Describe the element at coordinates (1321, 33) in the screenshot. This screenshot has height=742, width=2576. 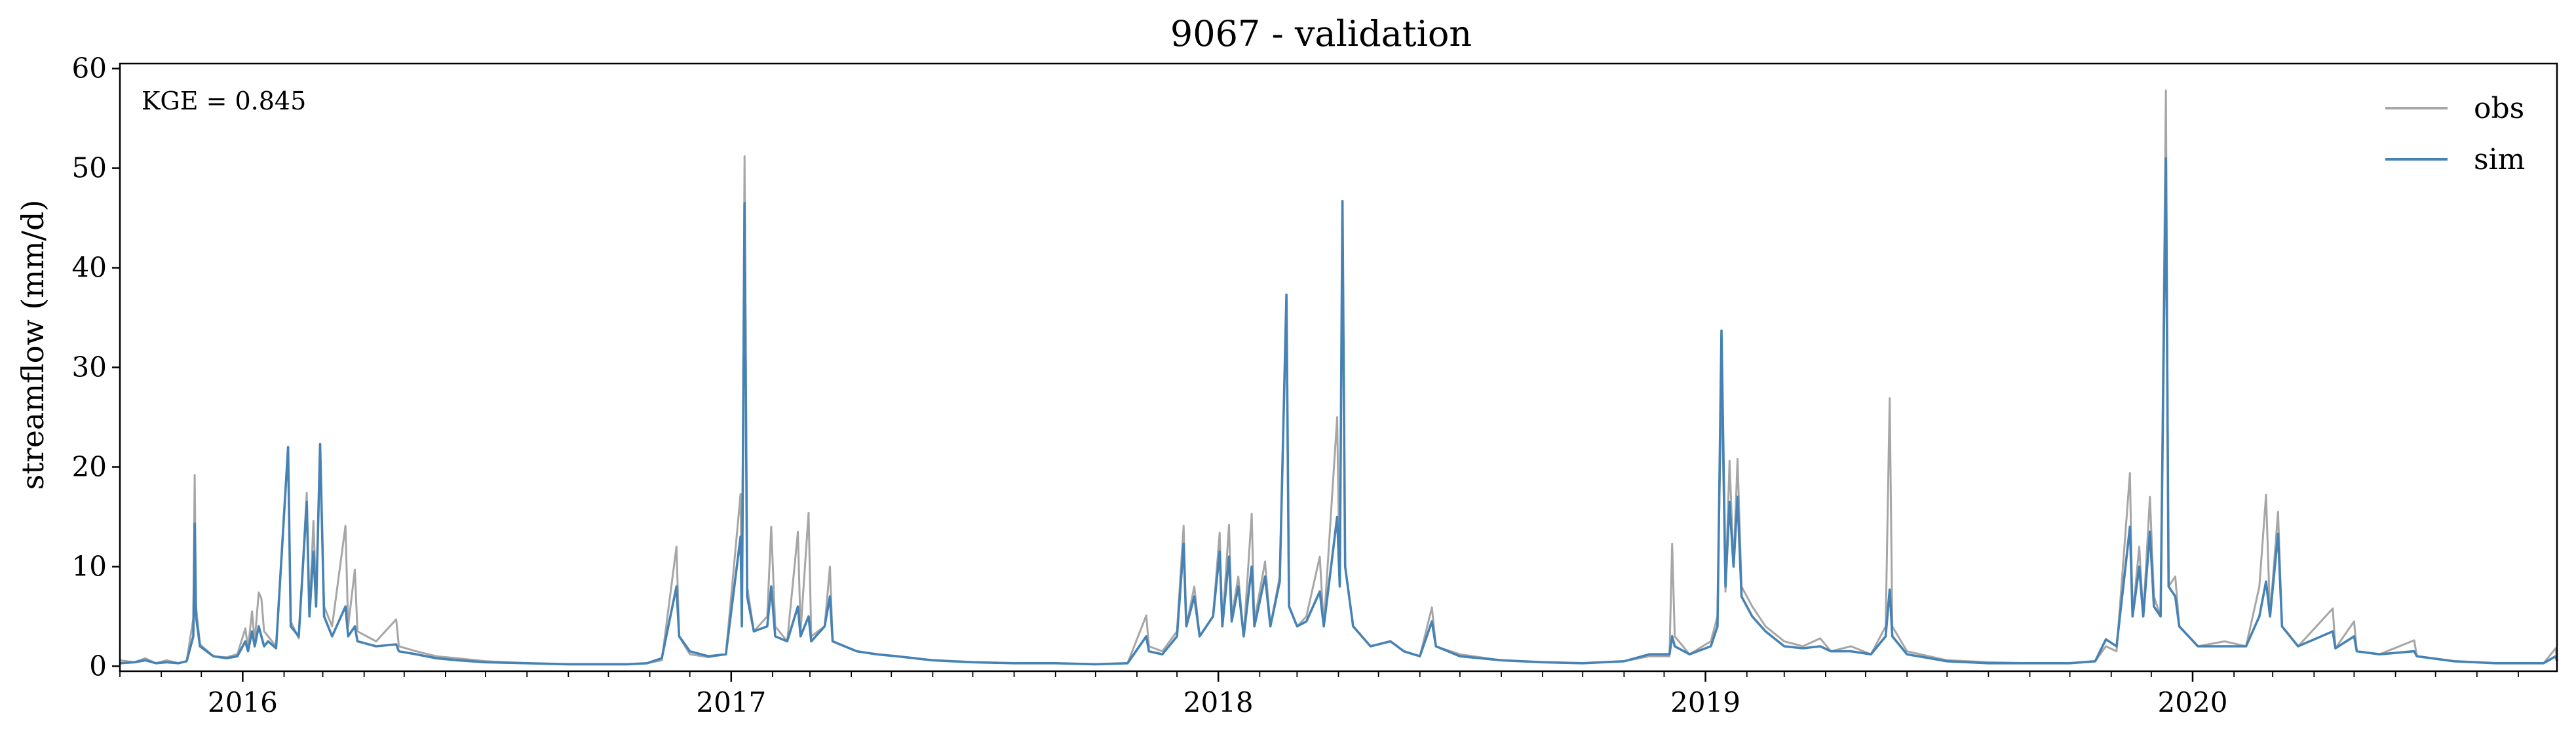
I see `chart-title: 9067 - validation` at that location.